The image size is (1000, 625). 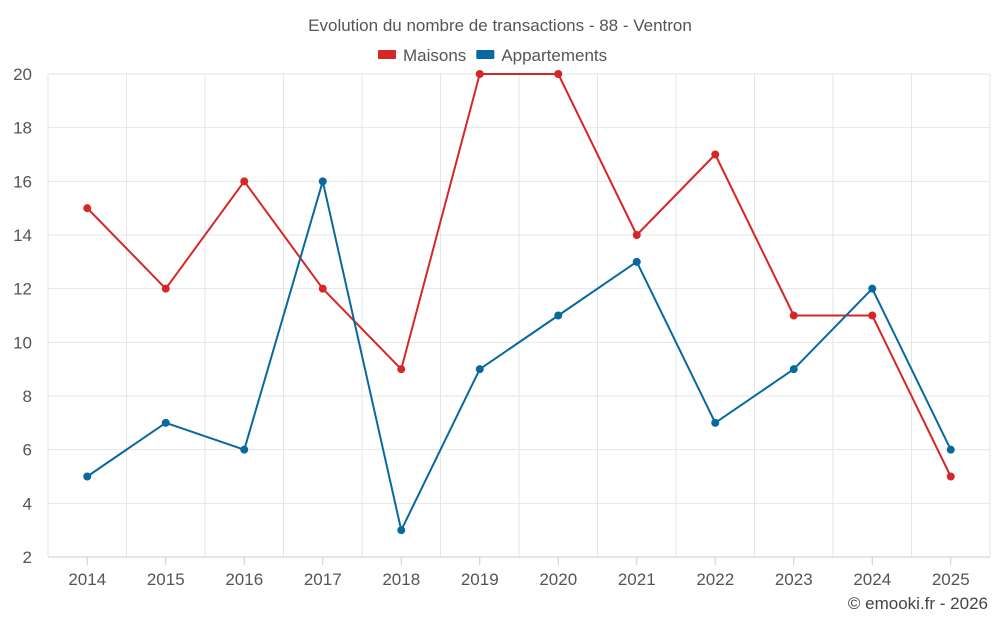 I want to click on x-tick-label: 2022, so click(x=715, y=579).